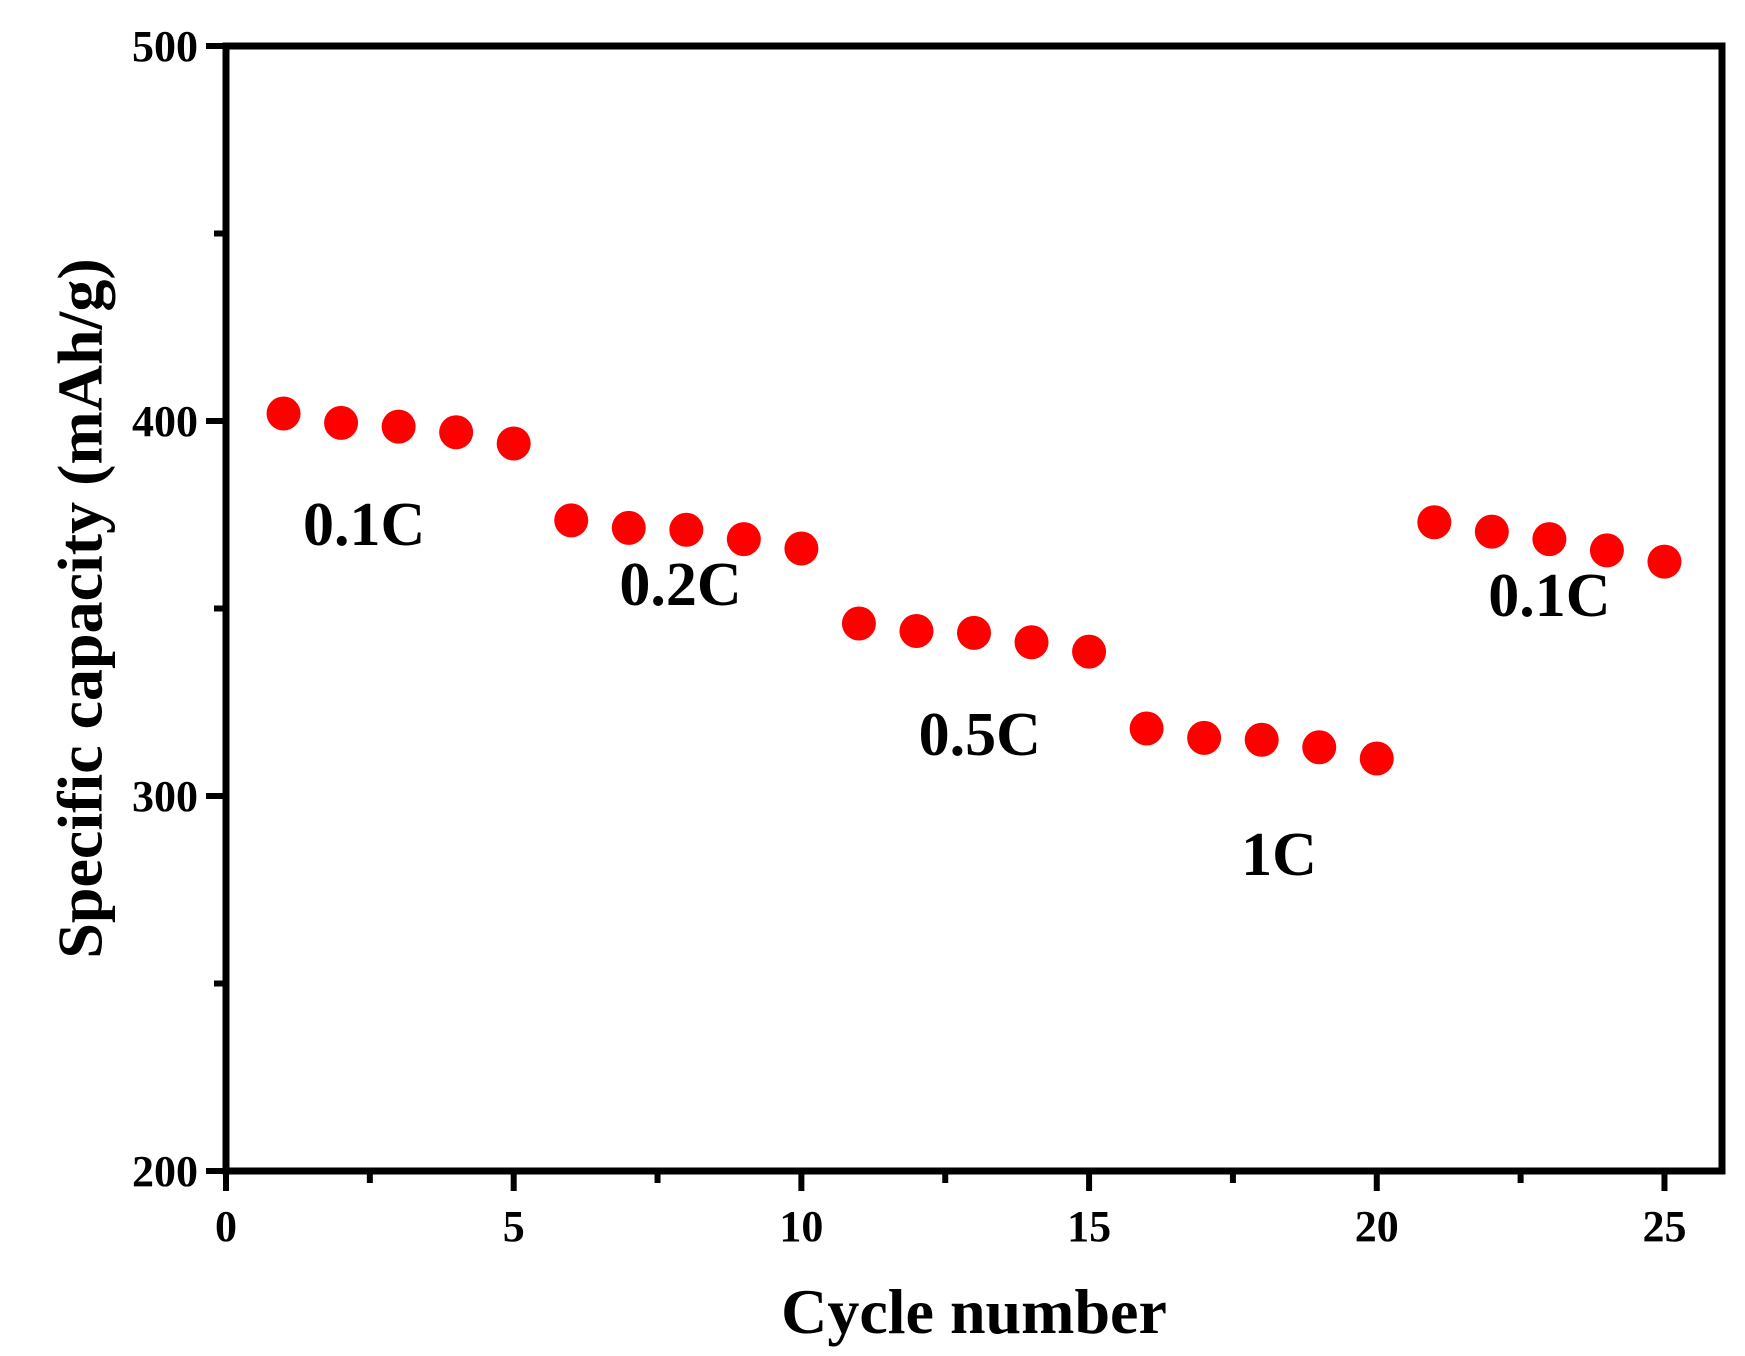 The image size is (1745, 1356). I want to click on y-axis-title: Specific capacity (mAh/g), so click(80, 608).